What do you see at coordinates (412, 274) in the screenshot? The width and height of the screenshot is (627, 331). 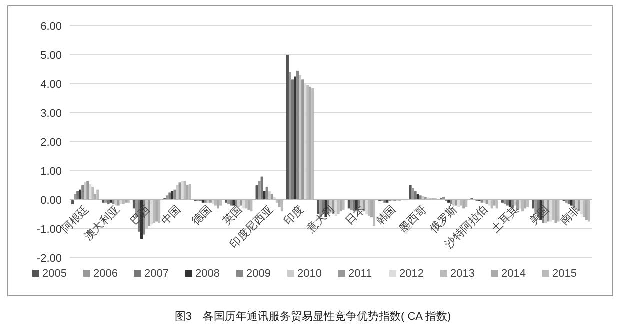 I see `legend-label: 2012` at bounding box center [412, 274].